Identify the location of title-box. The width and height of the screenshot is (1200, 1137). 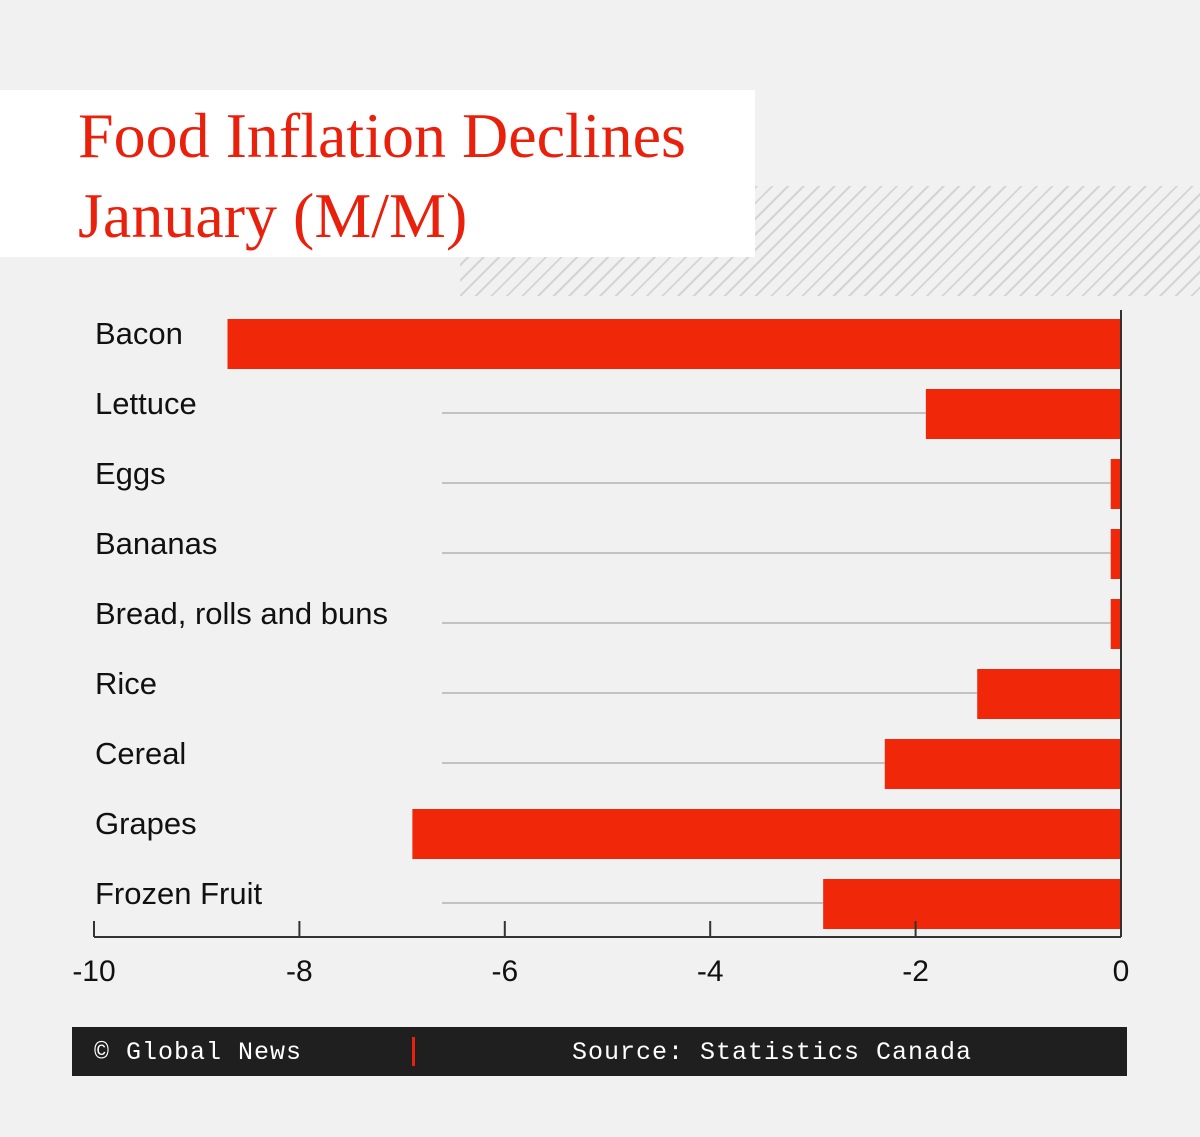
(377, 173).